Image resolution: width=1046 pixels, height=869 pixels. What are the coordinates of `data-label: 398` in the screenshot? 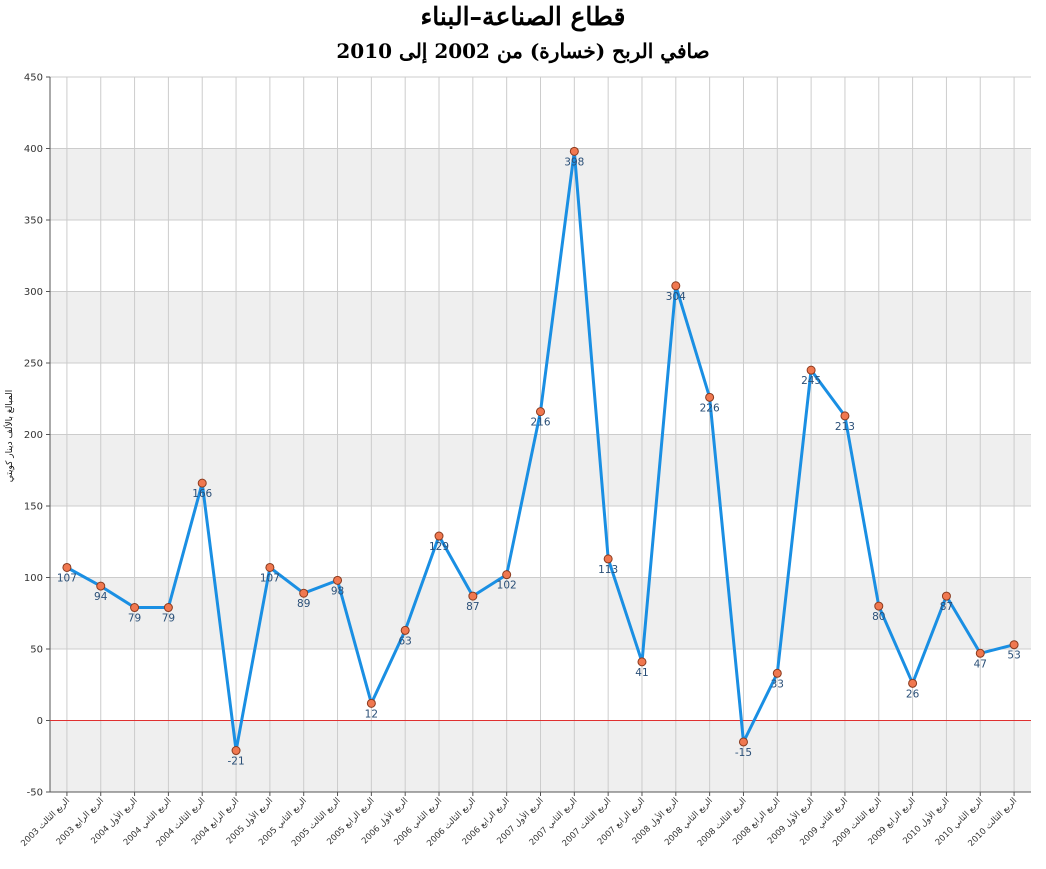 It's located at (574, 162).